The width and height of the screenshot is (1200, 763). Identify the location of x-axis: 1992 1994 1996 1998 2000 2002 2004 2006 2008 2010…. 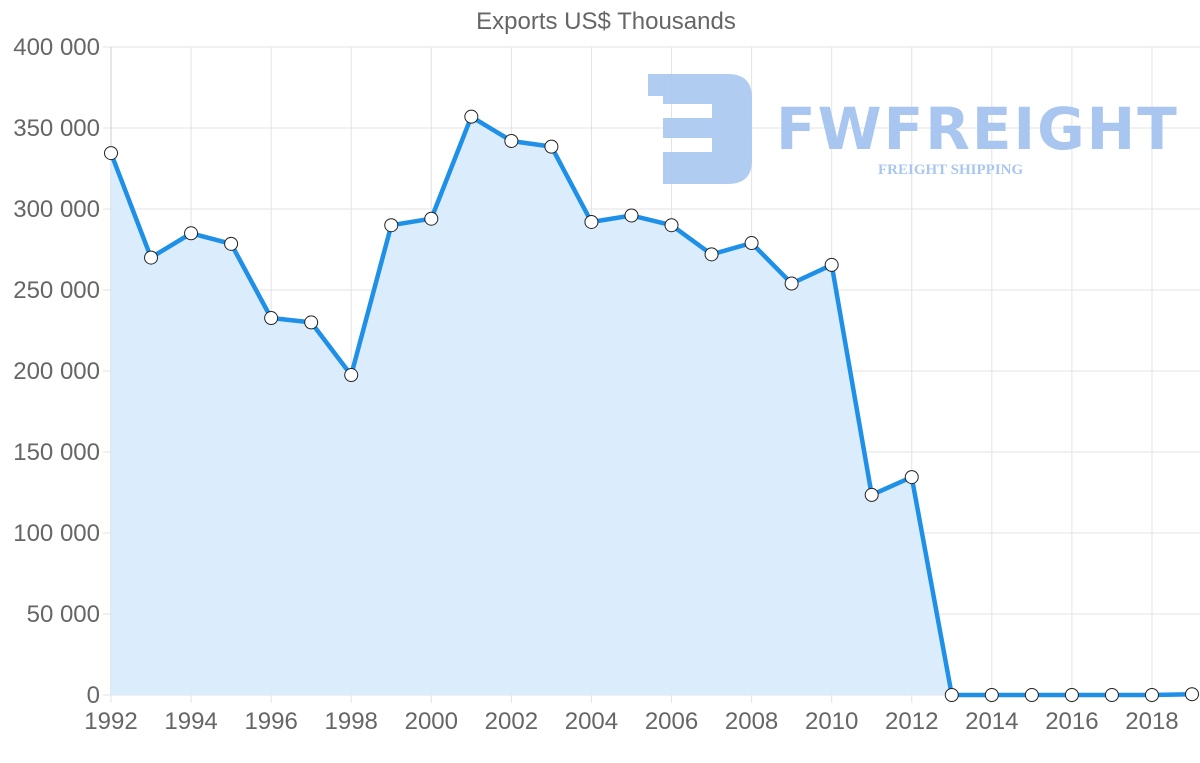
(631, 721).